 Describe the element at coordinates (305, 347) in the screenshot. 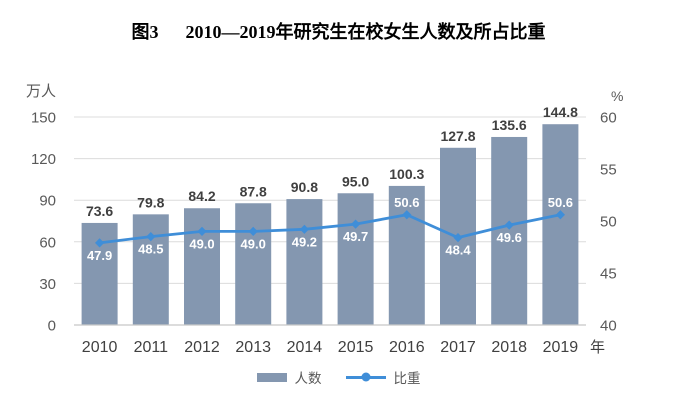

I see `x-tick-2014: 2014` at that location.